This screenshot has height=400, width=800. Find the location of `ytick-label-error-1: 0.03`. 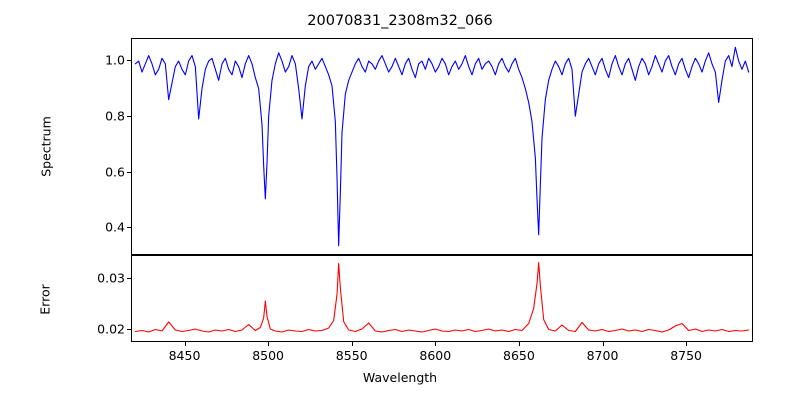

ytick-label-error-1: 0.03 is located at coordinates (111, 278).